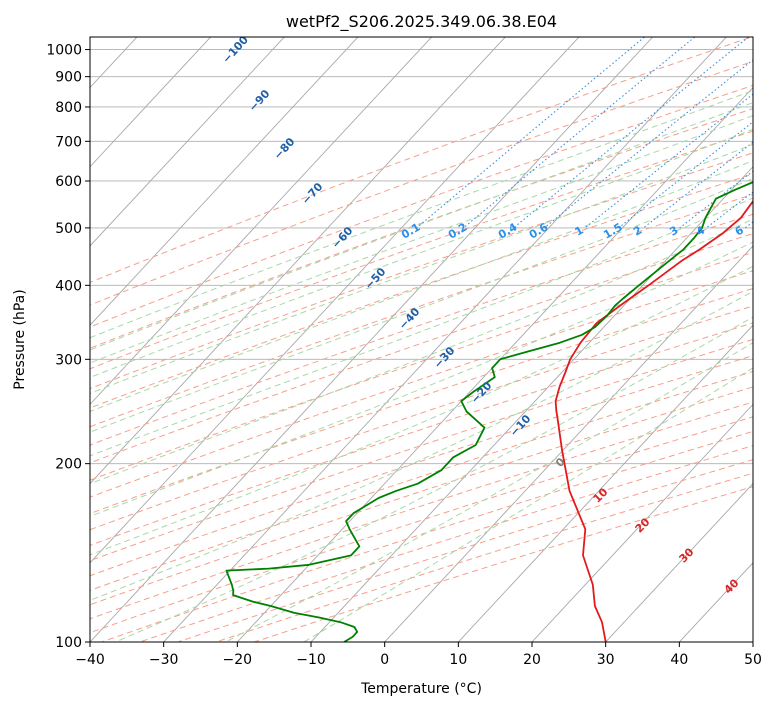  I want to click on mixing-ratio-label: 6, so click(739, 230).